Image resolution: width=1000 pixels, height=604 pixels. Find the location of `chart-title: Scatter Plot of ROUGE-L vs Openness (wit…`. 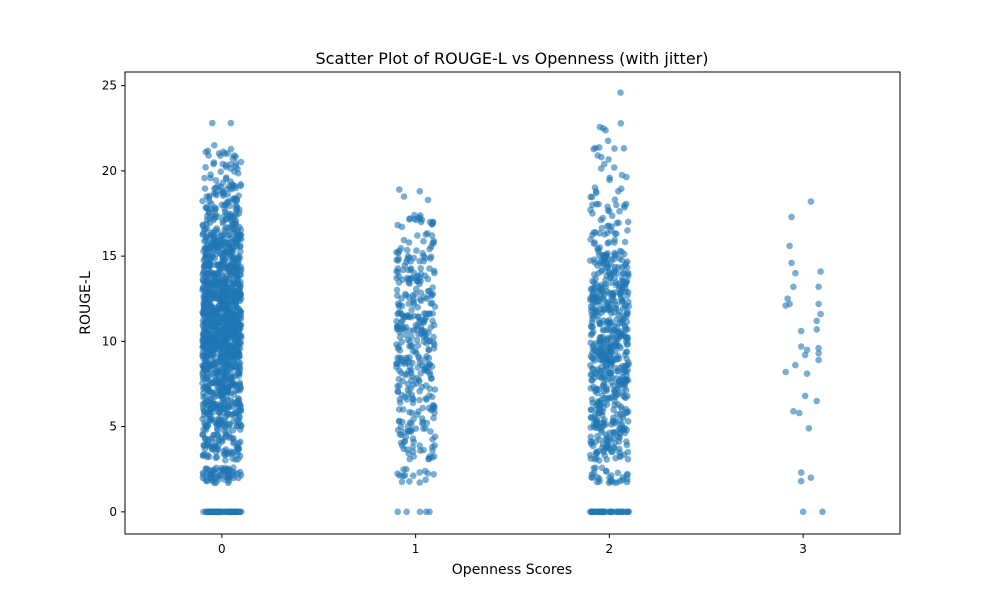

chart-title: Scatter Plot of ROUGE-L vs Openness (wit… is located at coordinates (511, 58).